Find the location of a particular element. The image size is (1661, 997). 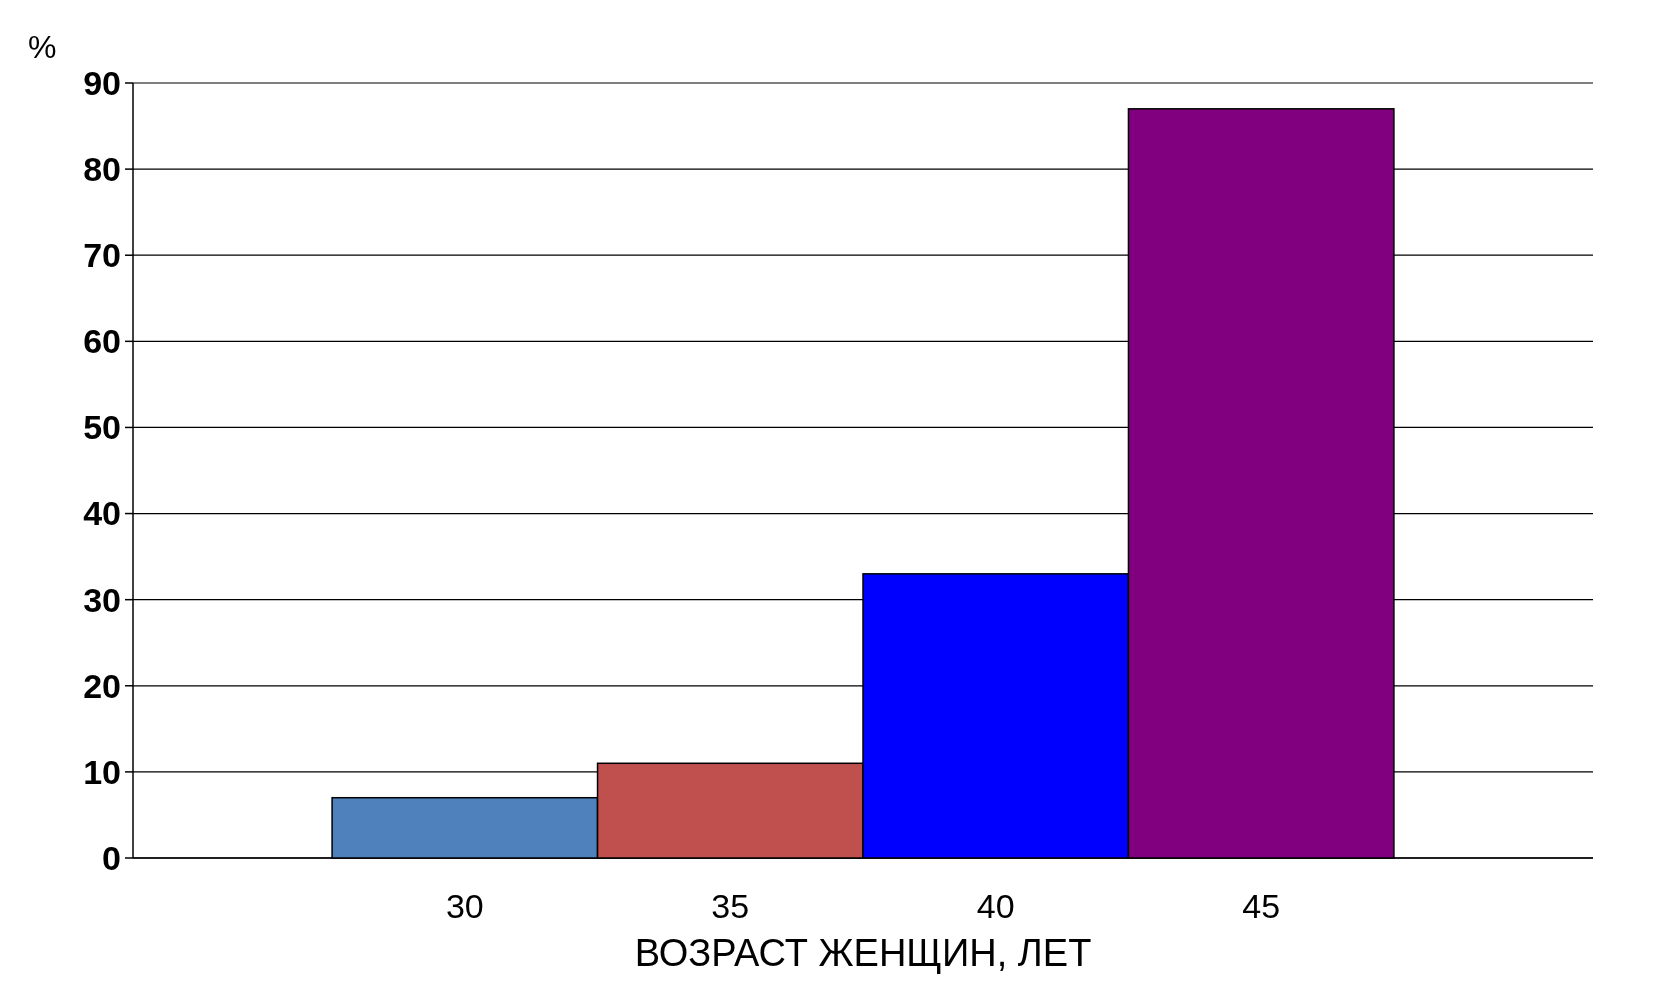

y-tick-label: 20 is located at coordinates (102, 685).